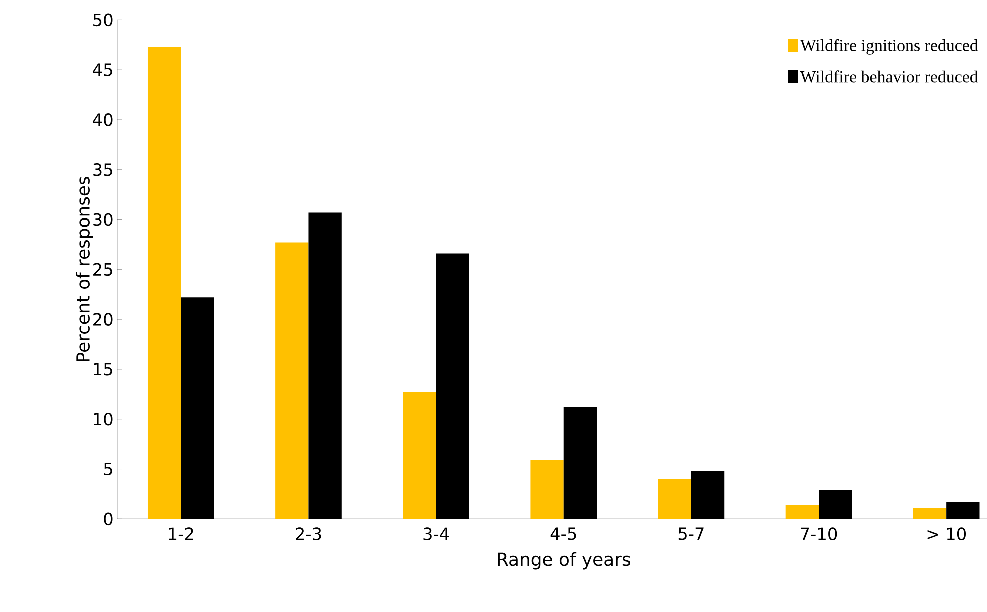  What do you see at coordinates (819, 534) in the screenshot?
I see `x-tick-label: 7-10` at bounding box center [819, 534].